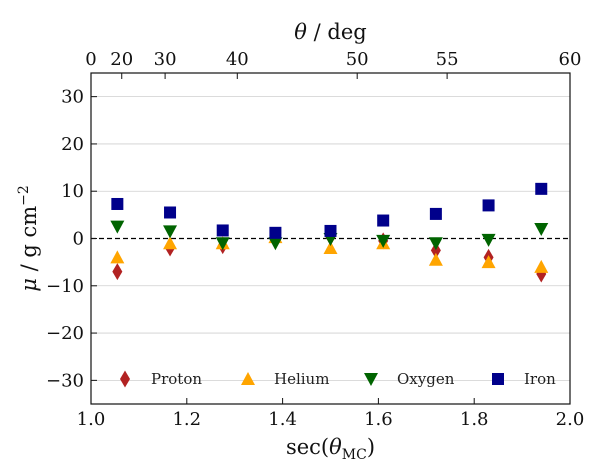 The width and height of the screenshot is (604, 470). Describe the element at coordinates (72, 97) in the screenshot. I see `y-tick-label: 30` at that location.